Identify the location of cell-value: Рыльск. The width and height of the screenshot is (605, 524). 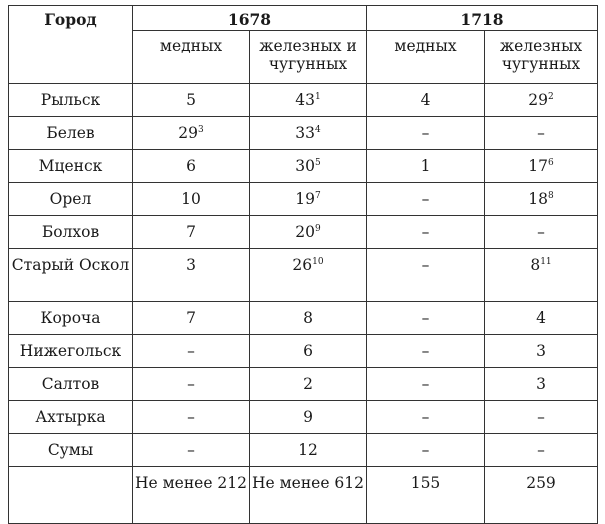
(70, 100).